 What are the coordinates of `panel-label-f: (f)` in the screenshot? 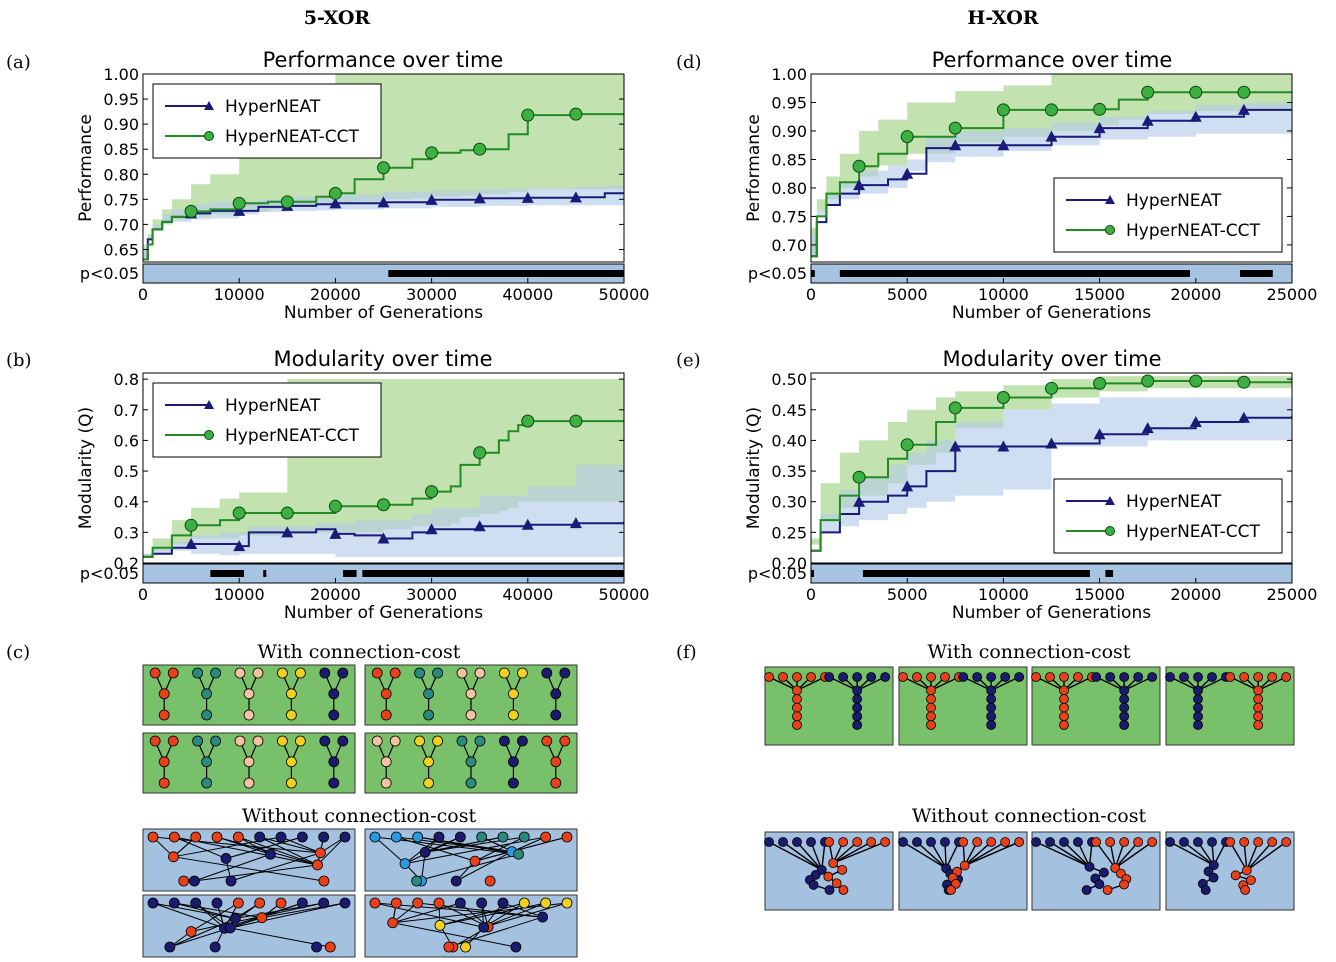 It's located at (686, 652).